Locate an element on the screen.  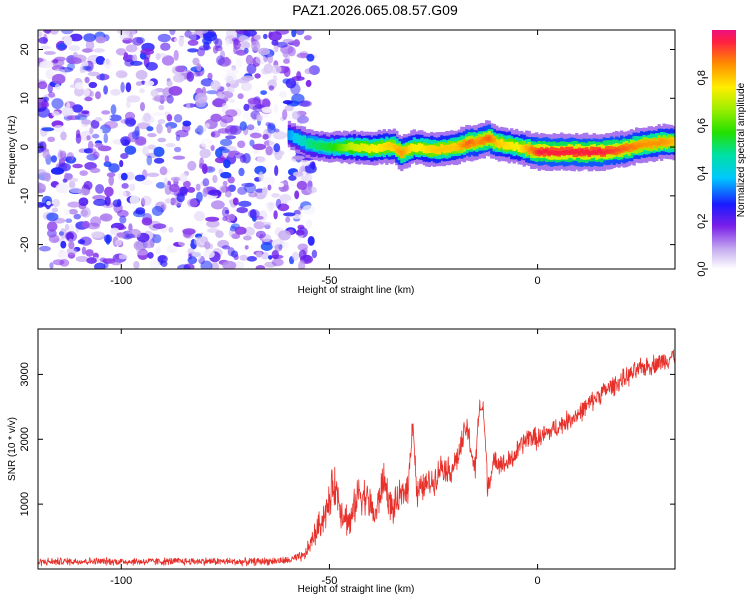
colorbar-ticks: 0.0 0.2 0.4 0.6 0.8 is located at coordinates (702, 173).